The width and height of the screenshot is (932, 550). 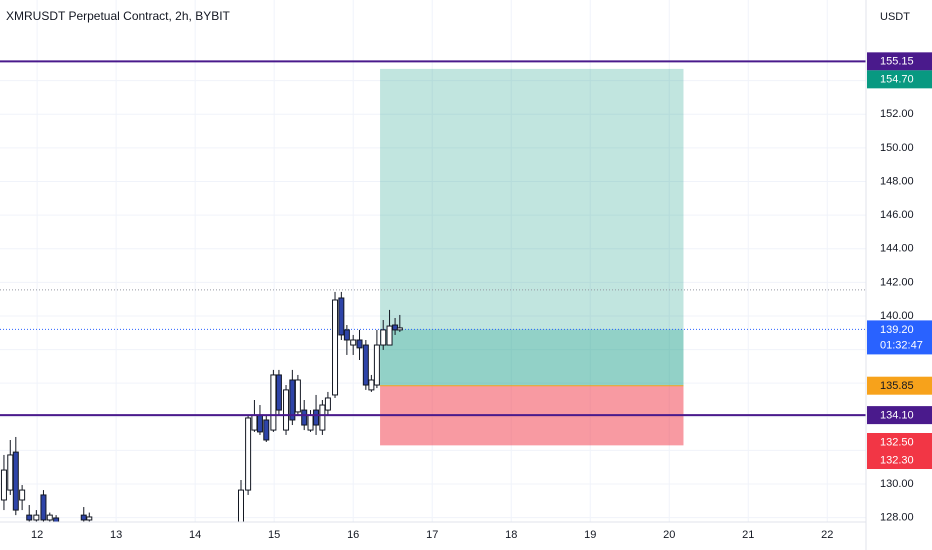 I want to click on x-tick-label: 13, so click(x=116, y=535).